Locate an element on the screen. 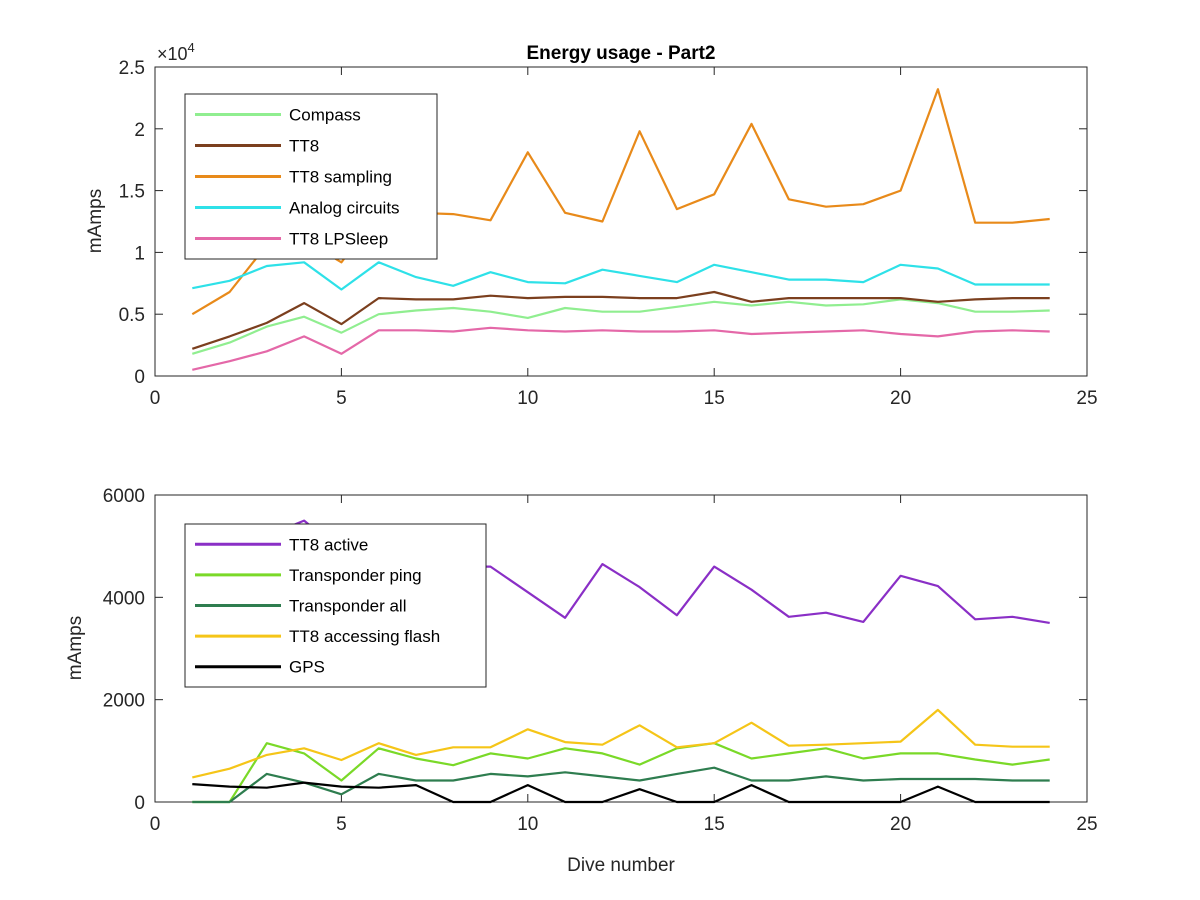 The height and width of the screenshot is (900, 1200). axis-exponent-multiplier: ×10⁴ is located at coordinates (176, 52).